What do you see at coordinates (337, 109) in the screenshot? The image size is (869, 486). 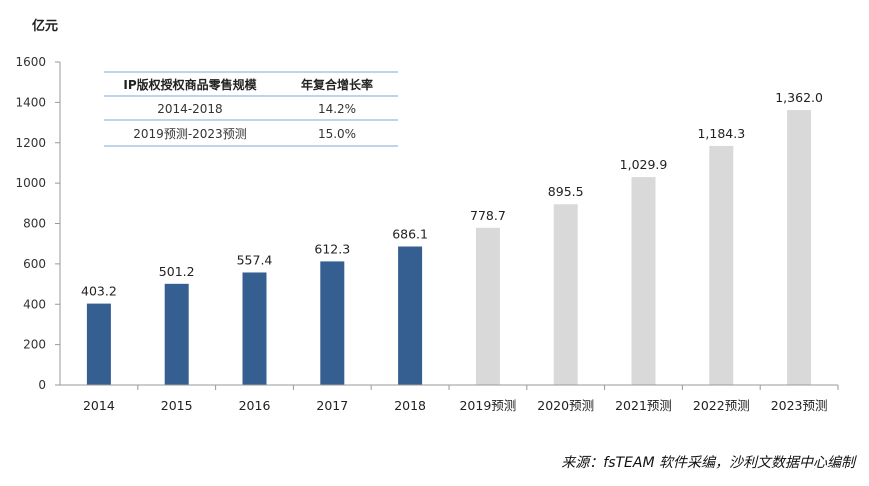 I see `table-cell: 14.2%` at bounding box center [337, 109].